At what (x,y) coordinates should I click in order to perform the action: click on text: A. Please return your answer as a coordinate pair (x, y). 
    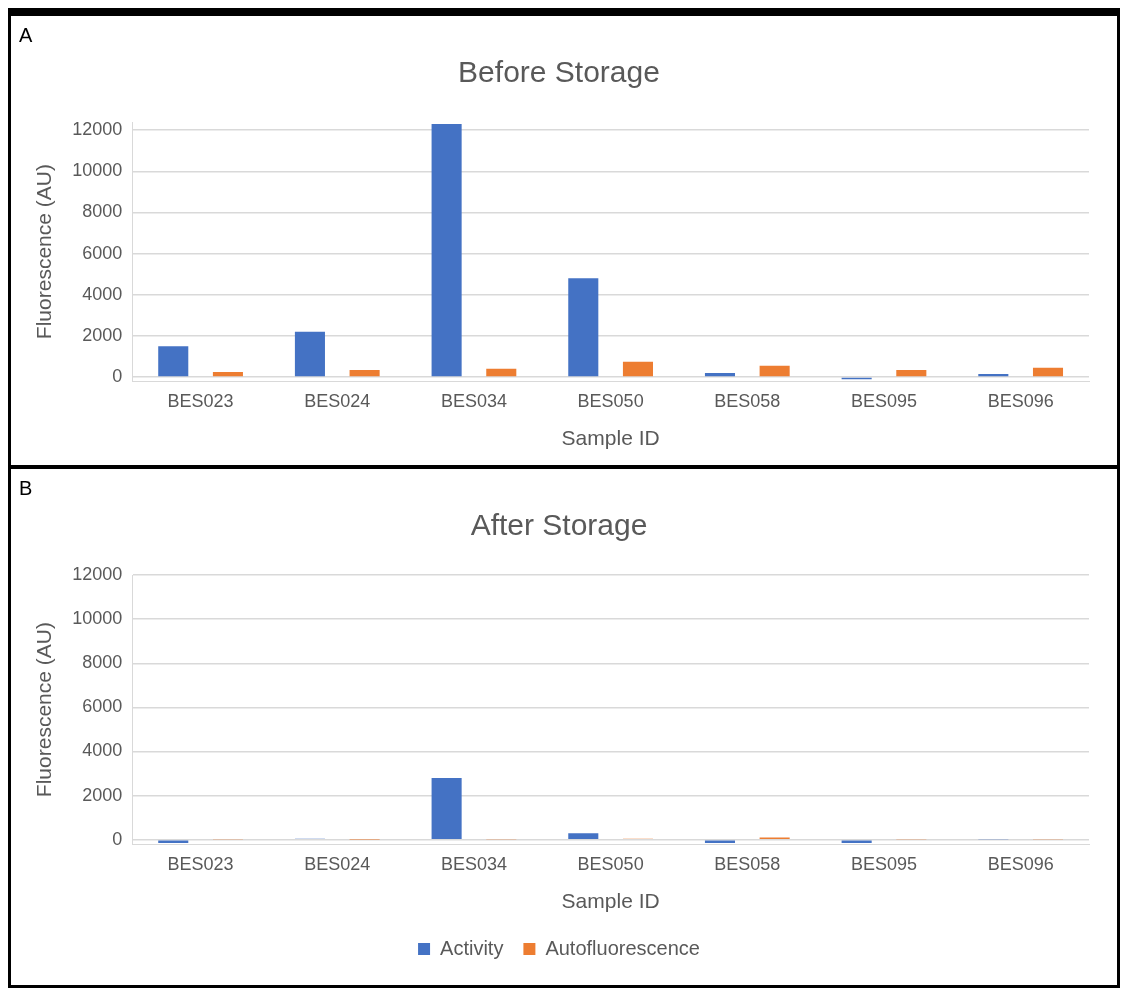
    Looking at the image, I should click on (26, 35).